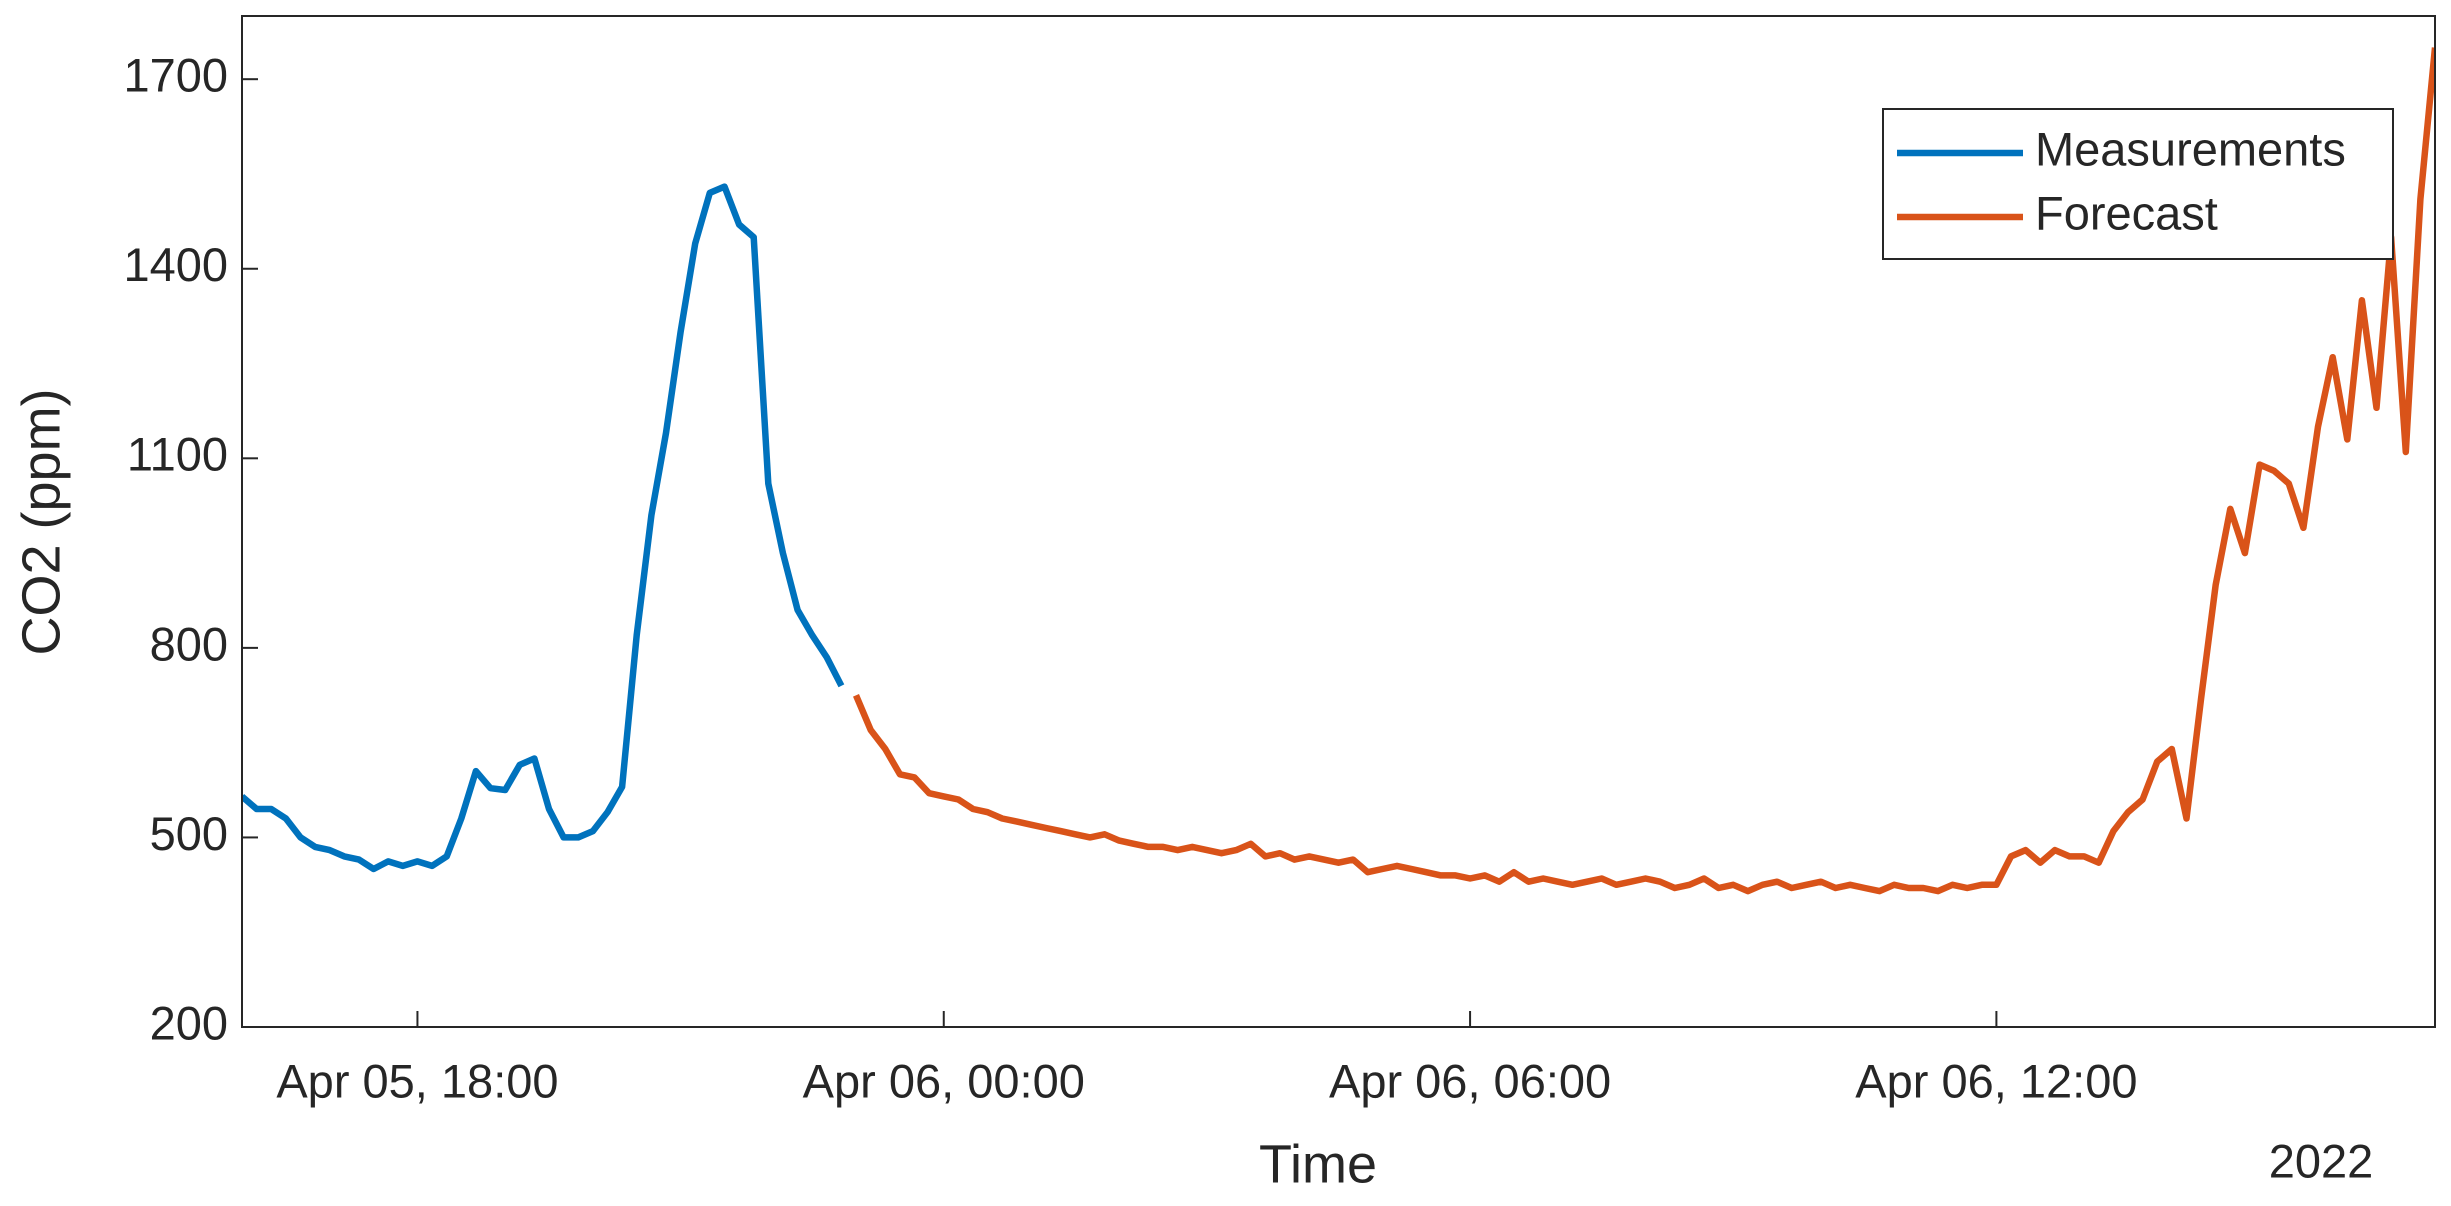 This screenshot has height=1206, width=2451. What do you see at coordinates (189, 643) in the screenshot?
I see `y-tick-label: 800` at bounding box center [189, 643].